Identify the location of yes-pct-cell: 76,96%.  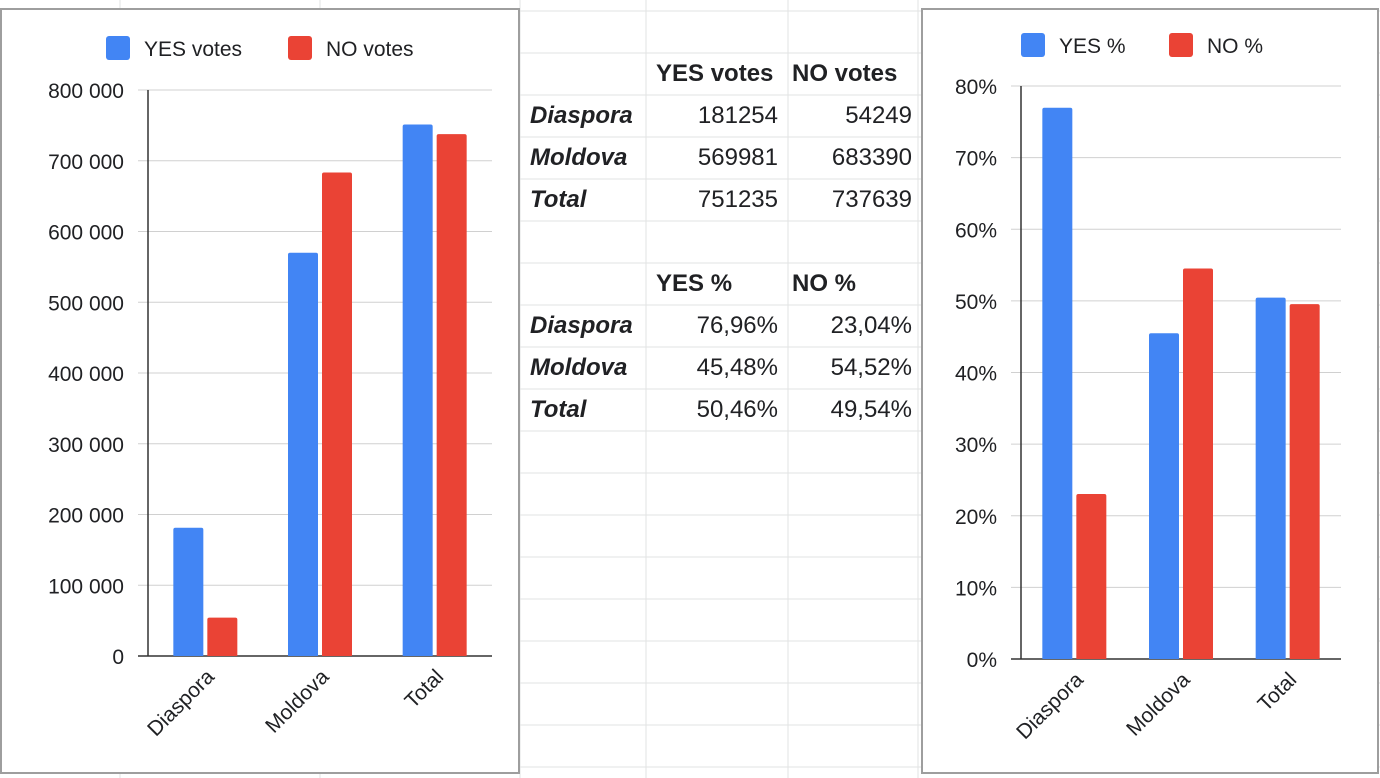
(737, 325).